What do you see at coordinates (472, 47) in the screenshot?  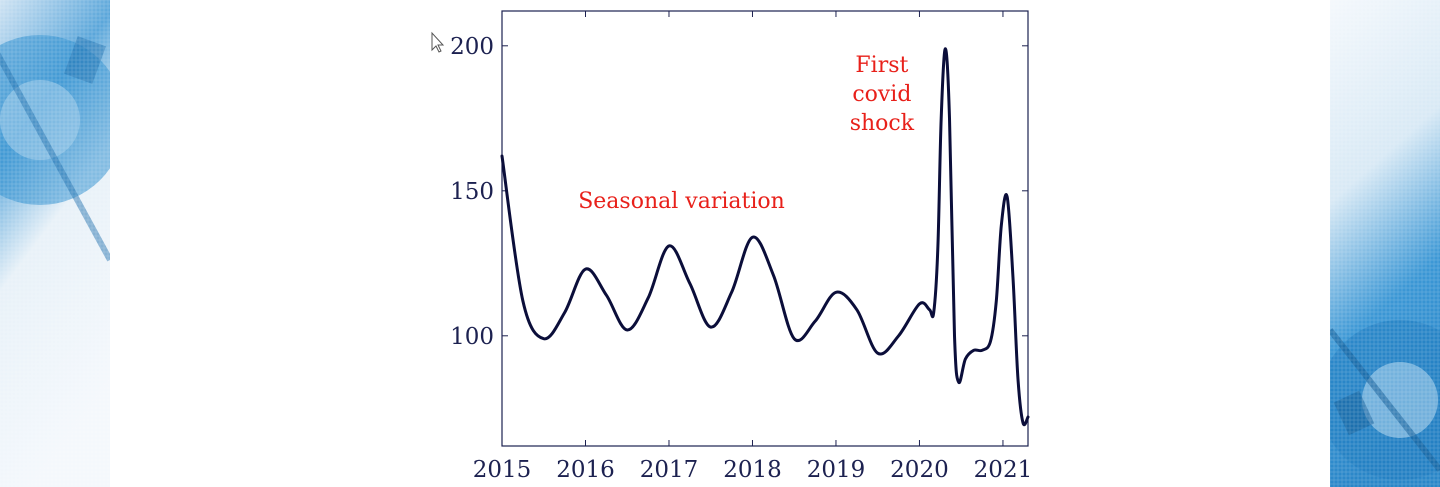 I see `y-tick-label: 200` at bounding box center [472, 47].